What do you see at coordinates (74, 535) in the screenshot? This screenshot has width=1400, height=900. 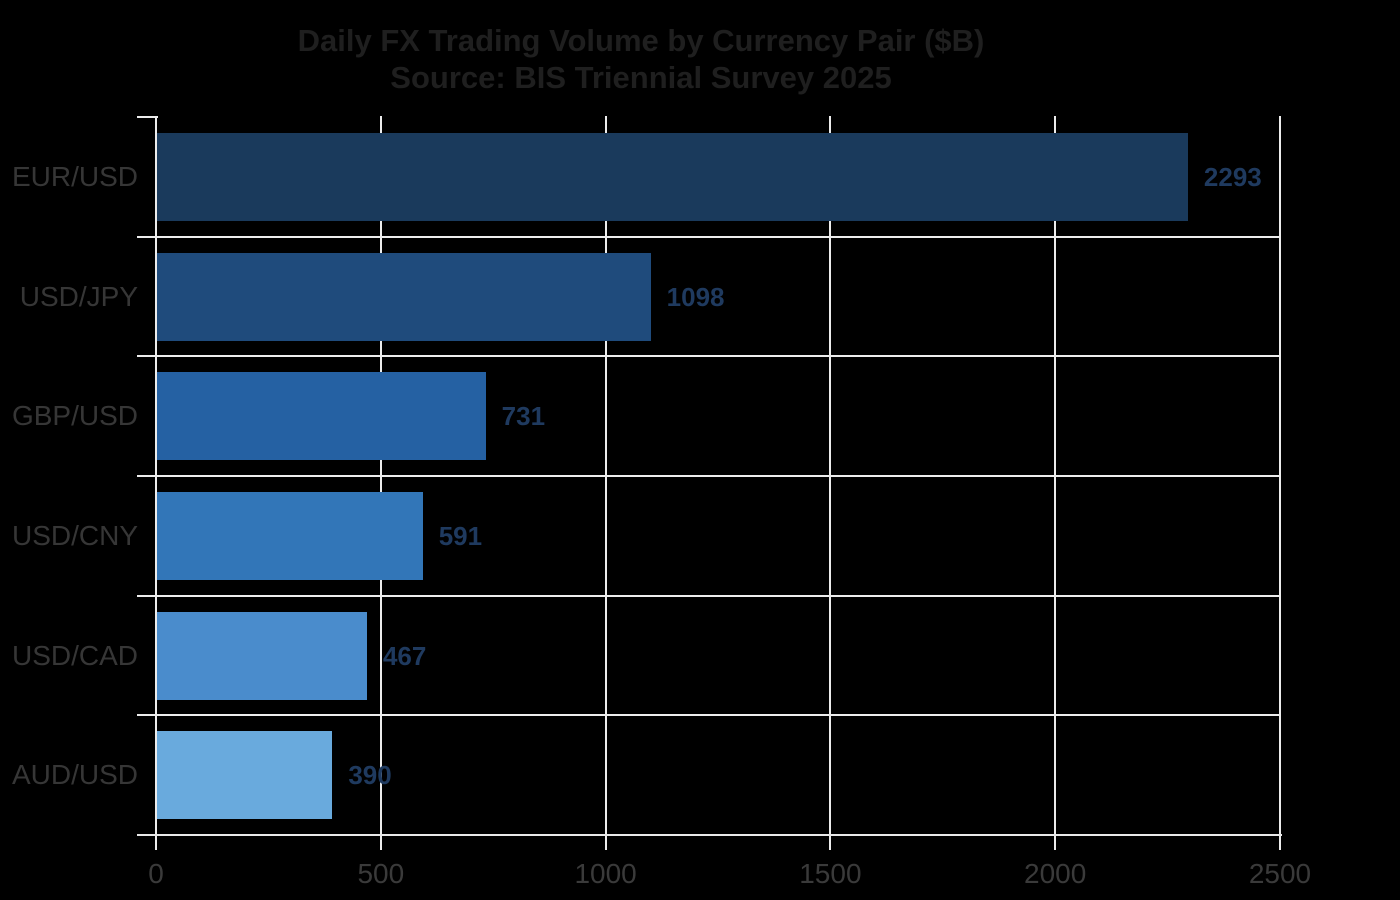 I see `category-label-usd-cny: USD/CNY` at bounding box center [74, 535].